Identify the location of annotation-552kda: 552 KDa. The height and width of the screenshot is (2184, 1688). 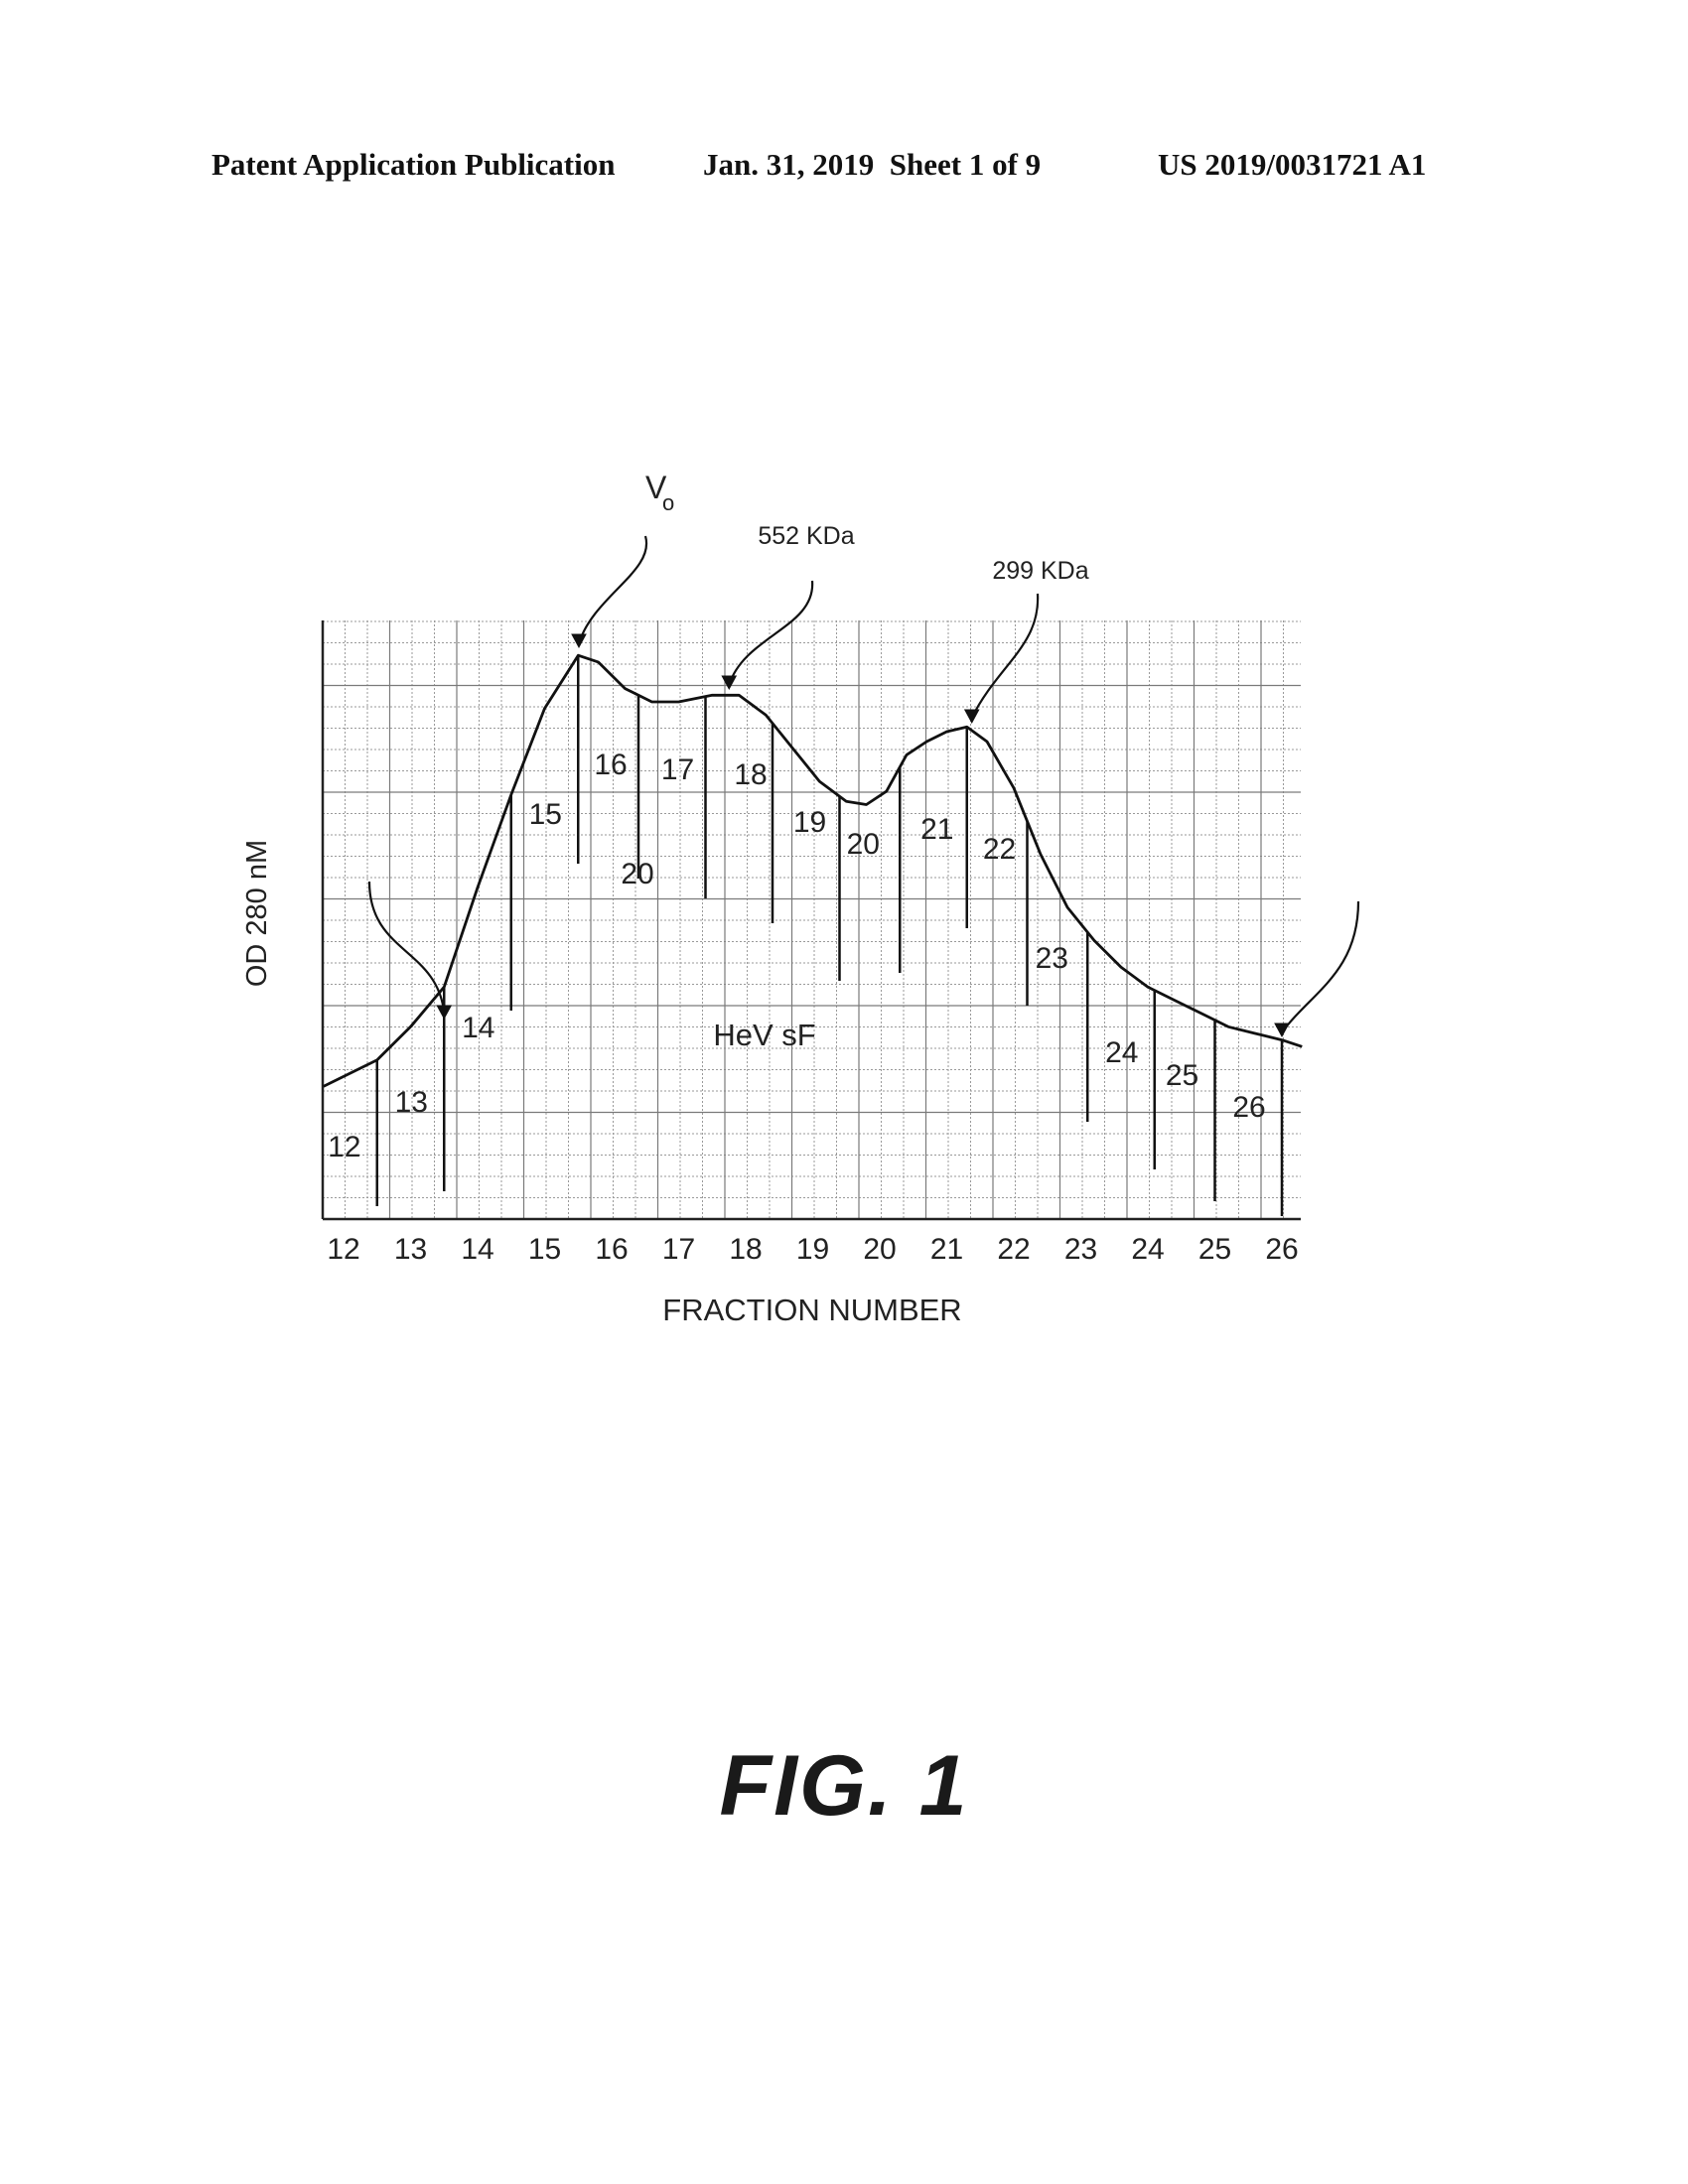
(806, 536).